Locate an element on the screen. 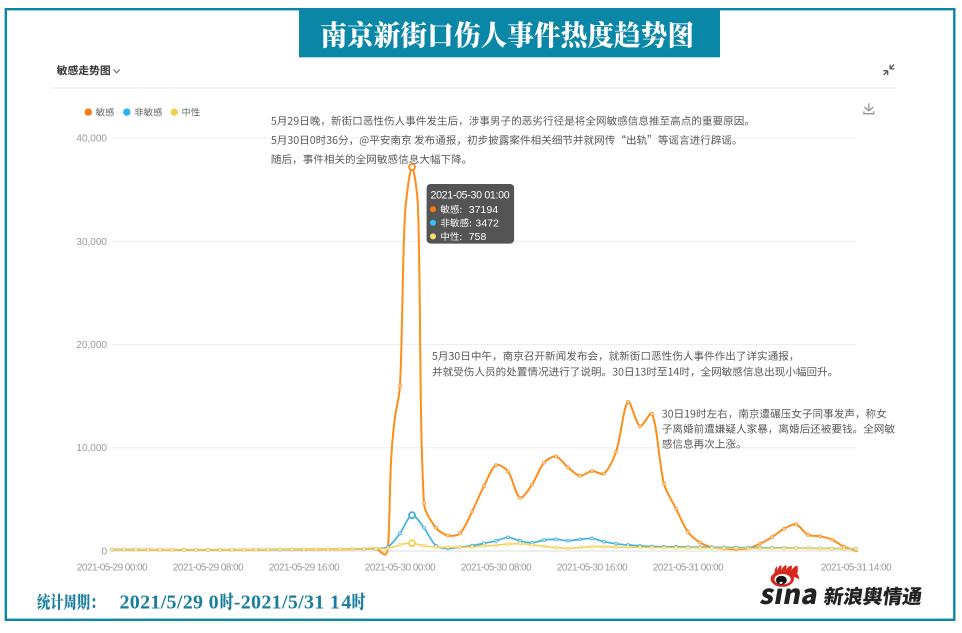  svg-text: 2021-05-30 01:00 is located at coordinates (470, 195).